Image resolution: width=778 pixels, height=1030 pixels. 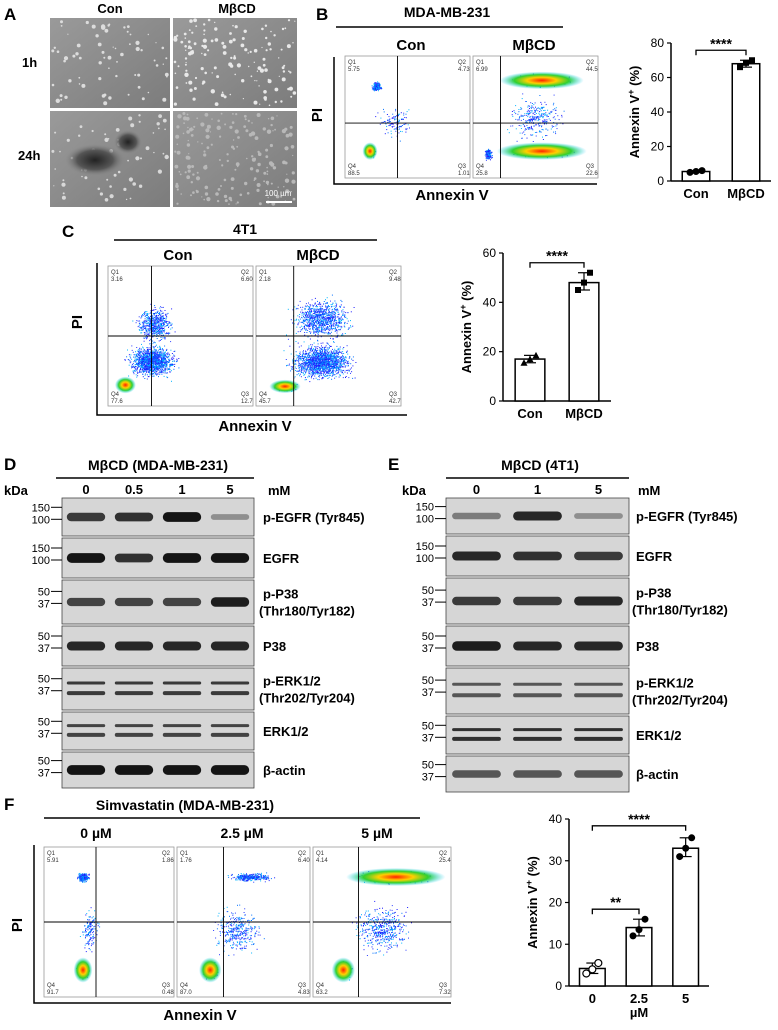 I want to click on y-axis-label-main: Annexin V, so click(x=634, y=126).